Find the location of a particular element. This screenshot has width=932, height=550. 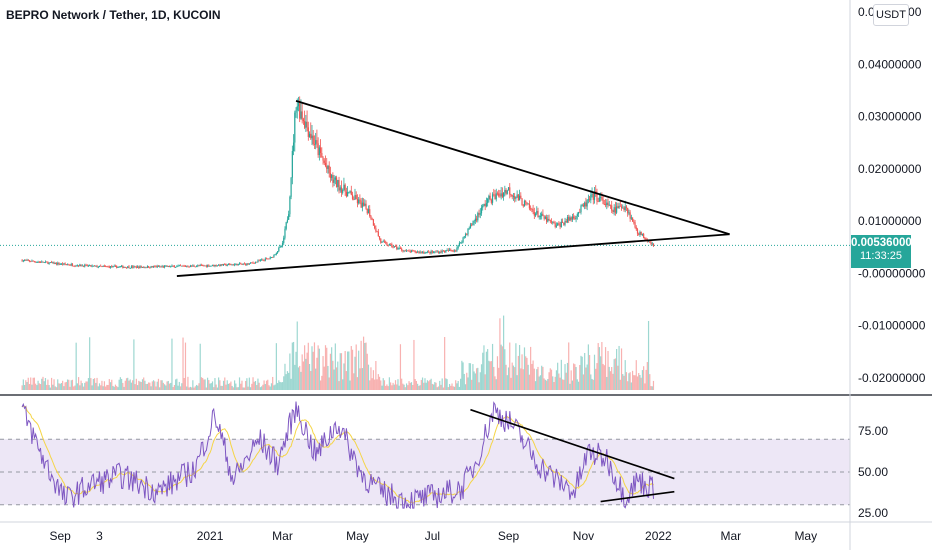

currency-button: USDT is located at coordinates (891, 15).